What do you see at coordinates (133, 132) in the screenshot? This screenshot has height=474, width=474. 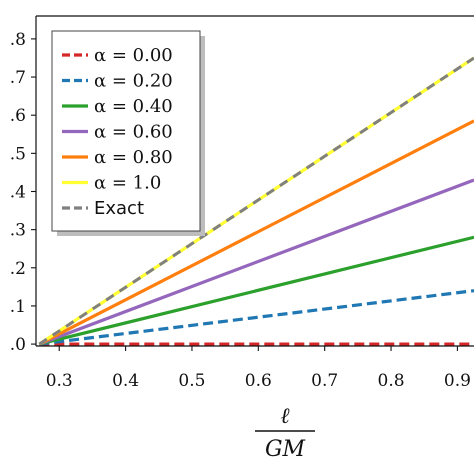 I see `legend-entry-label: α = 0.60` at bounding box center [133, 132].